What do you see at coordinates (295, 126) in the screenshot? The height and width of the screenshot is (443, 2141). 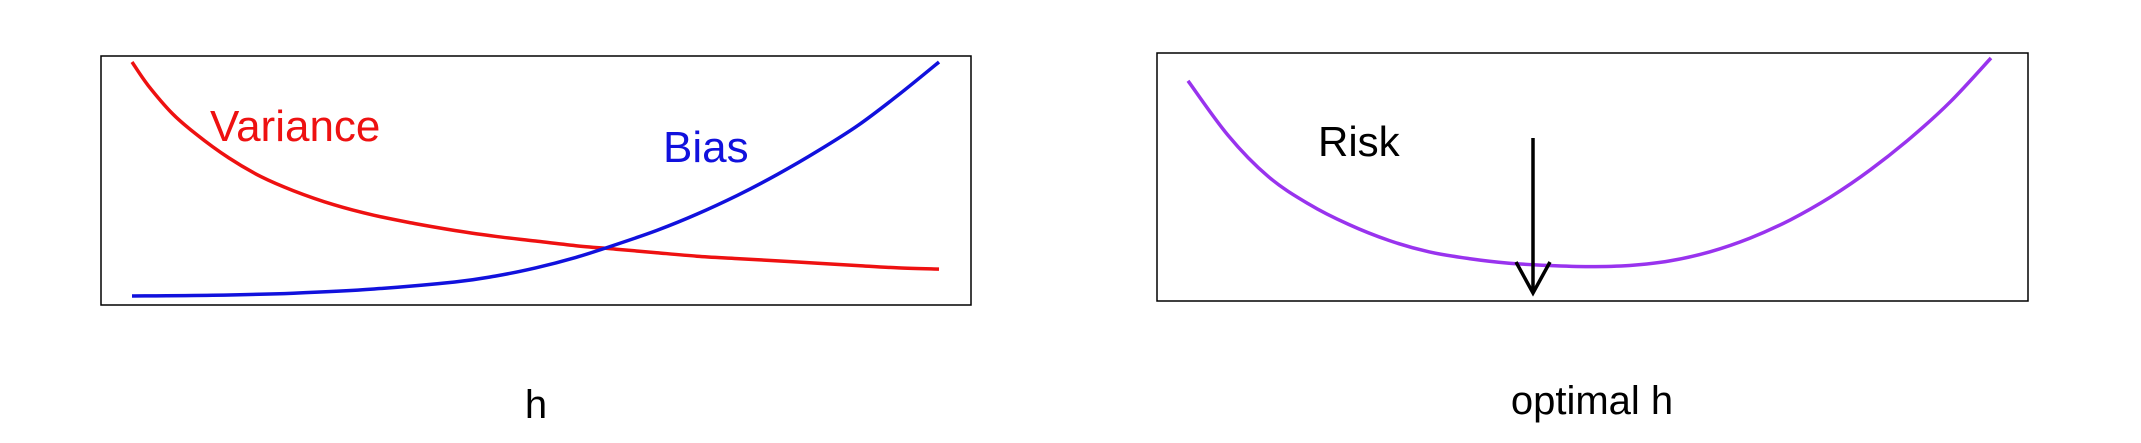 I see `variance-label: Variance` at bounding box center [295, 126].